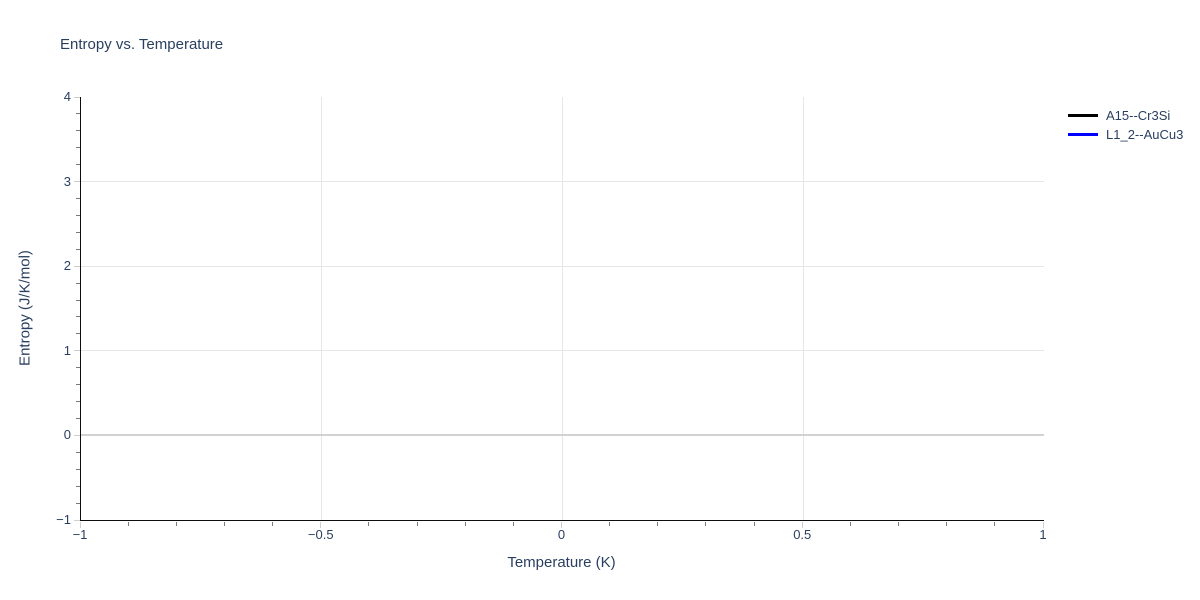 The width and height of the screenshot is (1200, 600). I want to click on zeroline, so click(562, 435).